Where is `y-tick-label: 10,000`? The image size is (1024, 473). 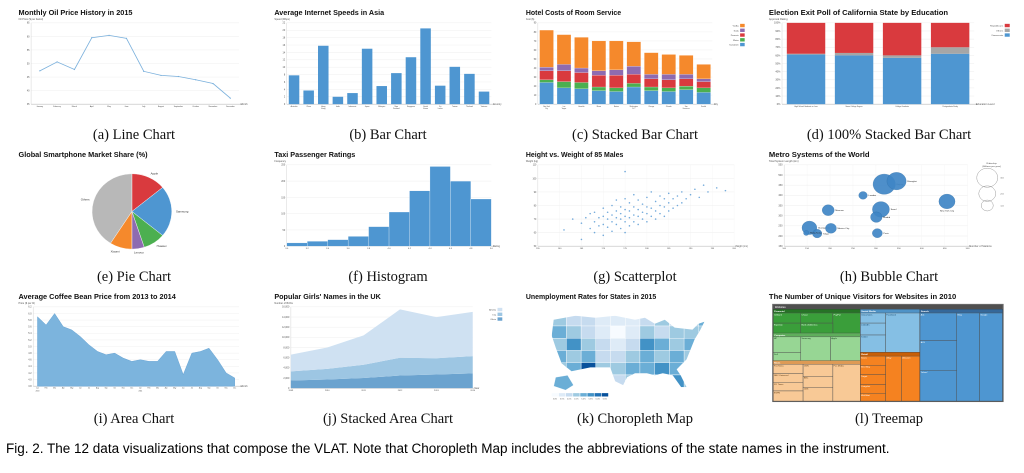
y-tick-label: 10,000 is located at coordinates (286, 338).